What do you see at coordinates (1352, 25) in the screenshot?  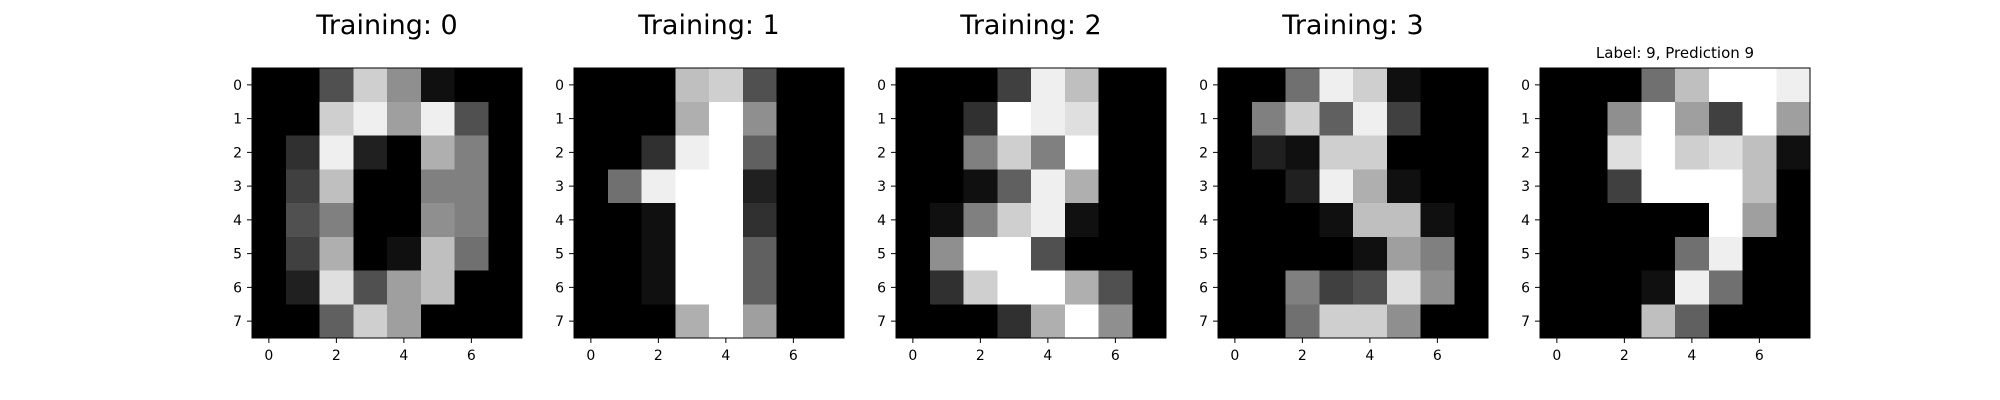 I see `panel-title: Training: 3` at bounding box center [1352, 25].